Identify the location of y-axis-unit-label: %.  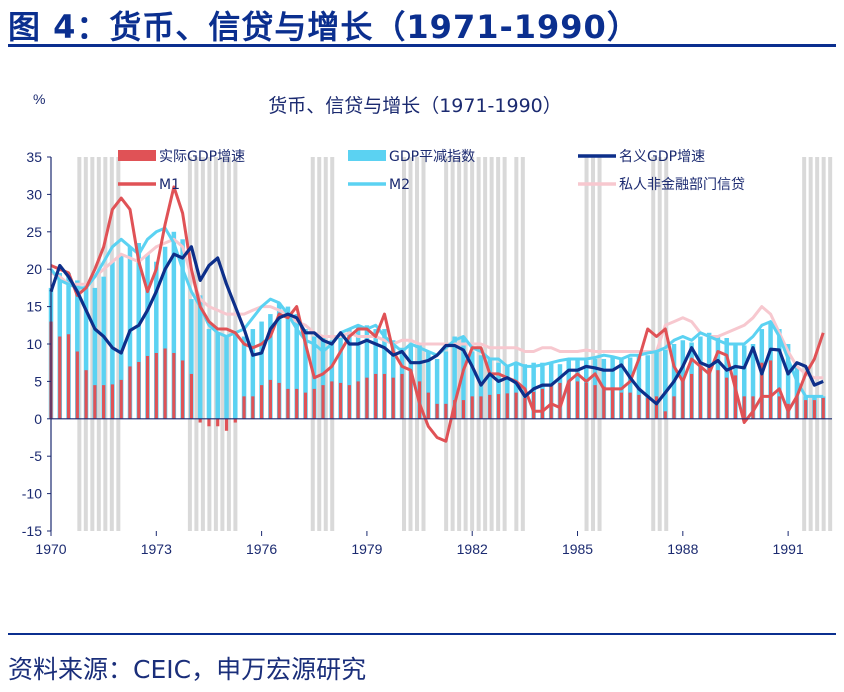
(39, 99).